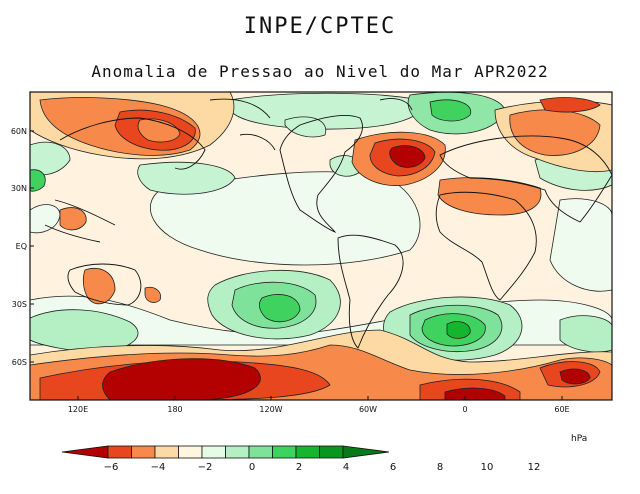 Image resolution: width=640 pixels, height=494 pixels. I want to click on lat-label-30n: 30N, so click(19, 188).